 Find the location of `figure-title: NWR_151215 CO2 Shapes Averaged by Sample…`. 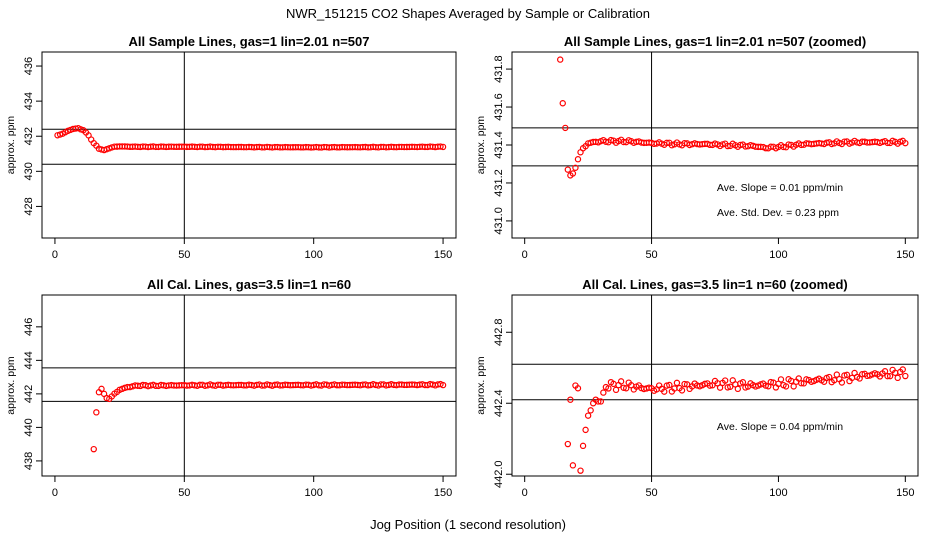

figure-title: NWR_151215 CO2 Shapes Averaged by Sample… is located at coordinates (468, 13).